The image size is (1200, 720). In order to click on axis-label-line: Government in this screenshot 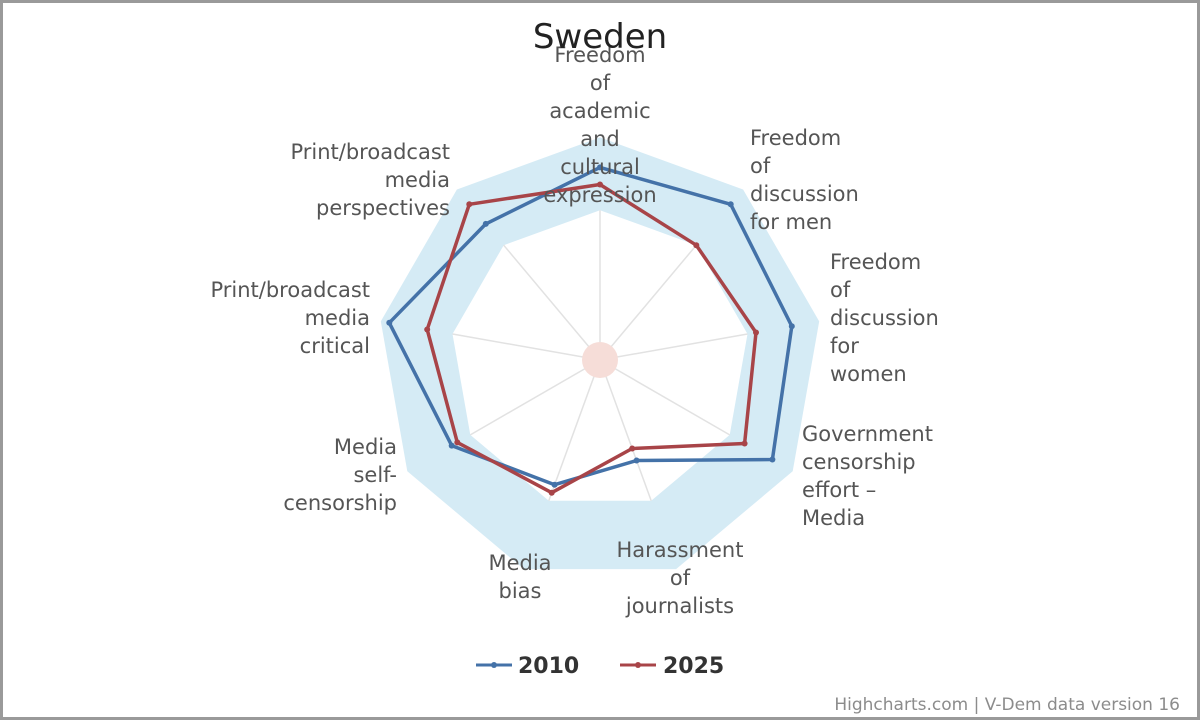, I will do `click(867, 434)`.